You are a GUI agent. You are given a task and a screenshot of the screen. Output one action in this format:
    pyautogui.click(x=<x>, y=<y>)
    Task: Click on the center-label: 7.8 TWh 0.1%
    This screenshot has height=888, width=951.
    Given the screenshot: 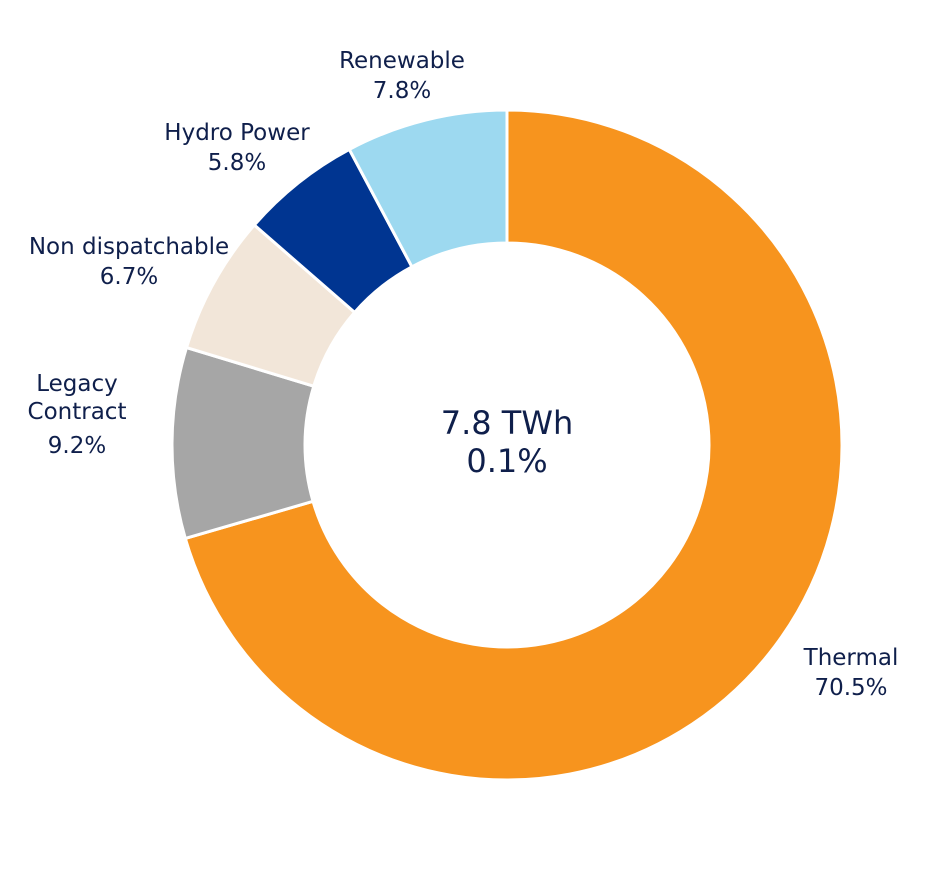 What is the action you would take?
    pyautogui.click(x=507, y=442)
    